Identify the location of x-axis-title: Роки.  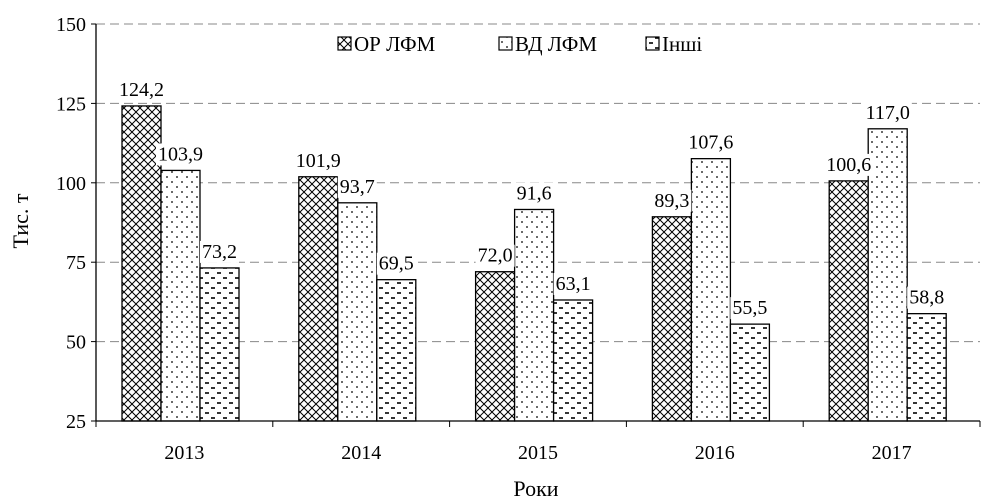
(535, 488).